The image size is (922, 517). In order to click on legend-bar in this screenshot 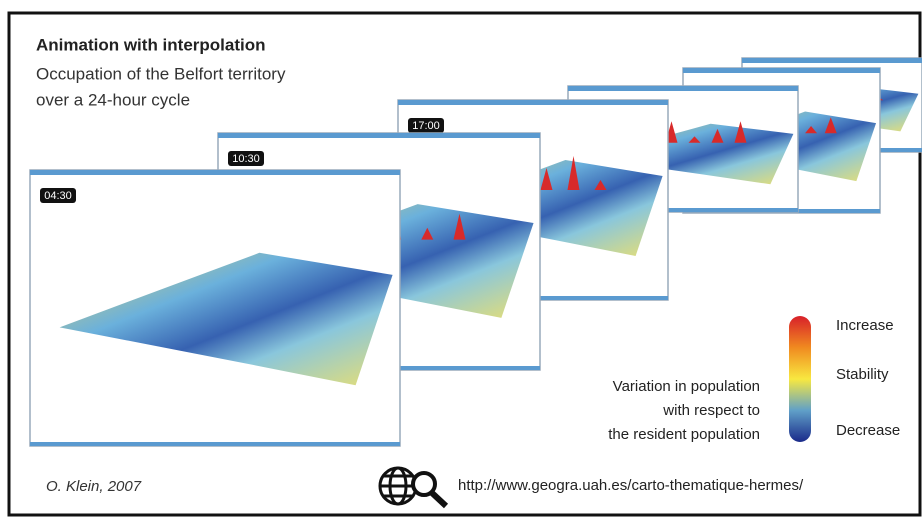, I will do `click(800, 379)`.